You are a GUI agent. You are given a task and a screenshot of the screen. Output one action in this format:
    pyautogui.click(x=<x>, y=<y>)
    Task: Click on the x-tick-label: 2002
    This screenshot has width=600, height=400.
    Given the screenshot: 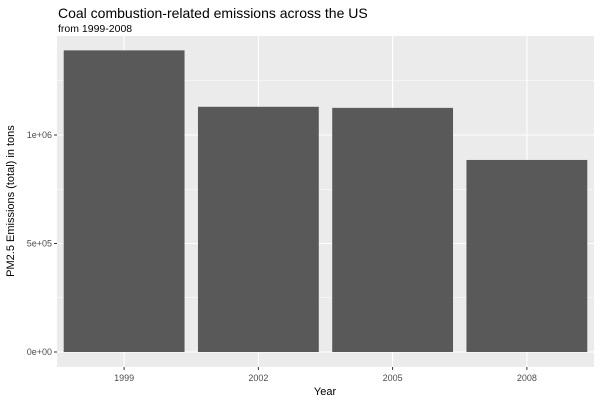 What is the action you would take?
    pyautogui.click(x=258, y=378)
    